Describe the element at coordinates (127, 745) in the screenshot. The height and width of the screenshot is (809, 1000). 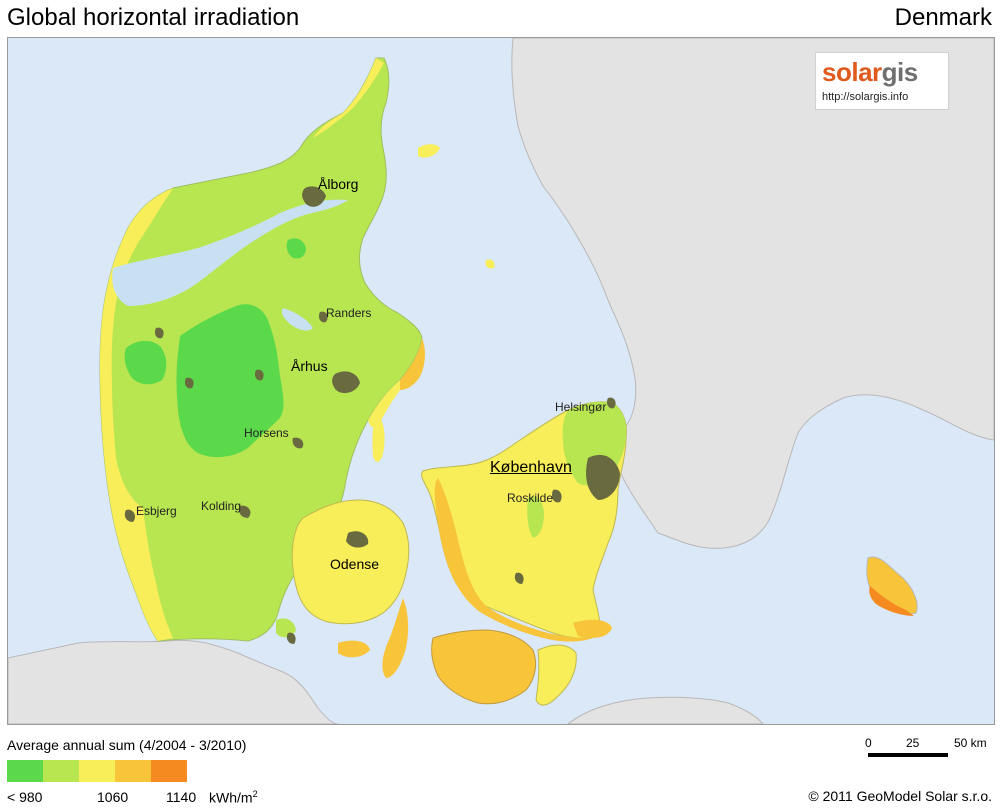
I see `legend-title: Average annual sum (4/2004 - 3/2010)` at that location.